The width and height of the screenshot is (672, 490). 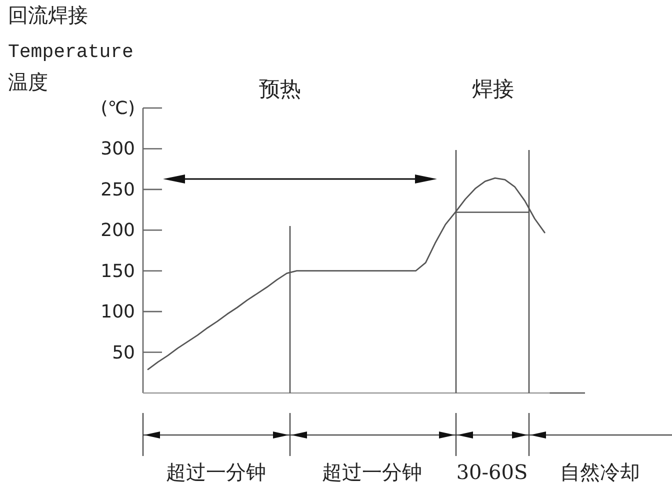 I want to click on chart-subtitle: Temperature, so click(x=71, y=52).